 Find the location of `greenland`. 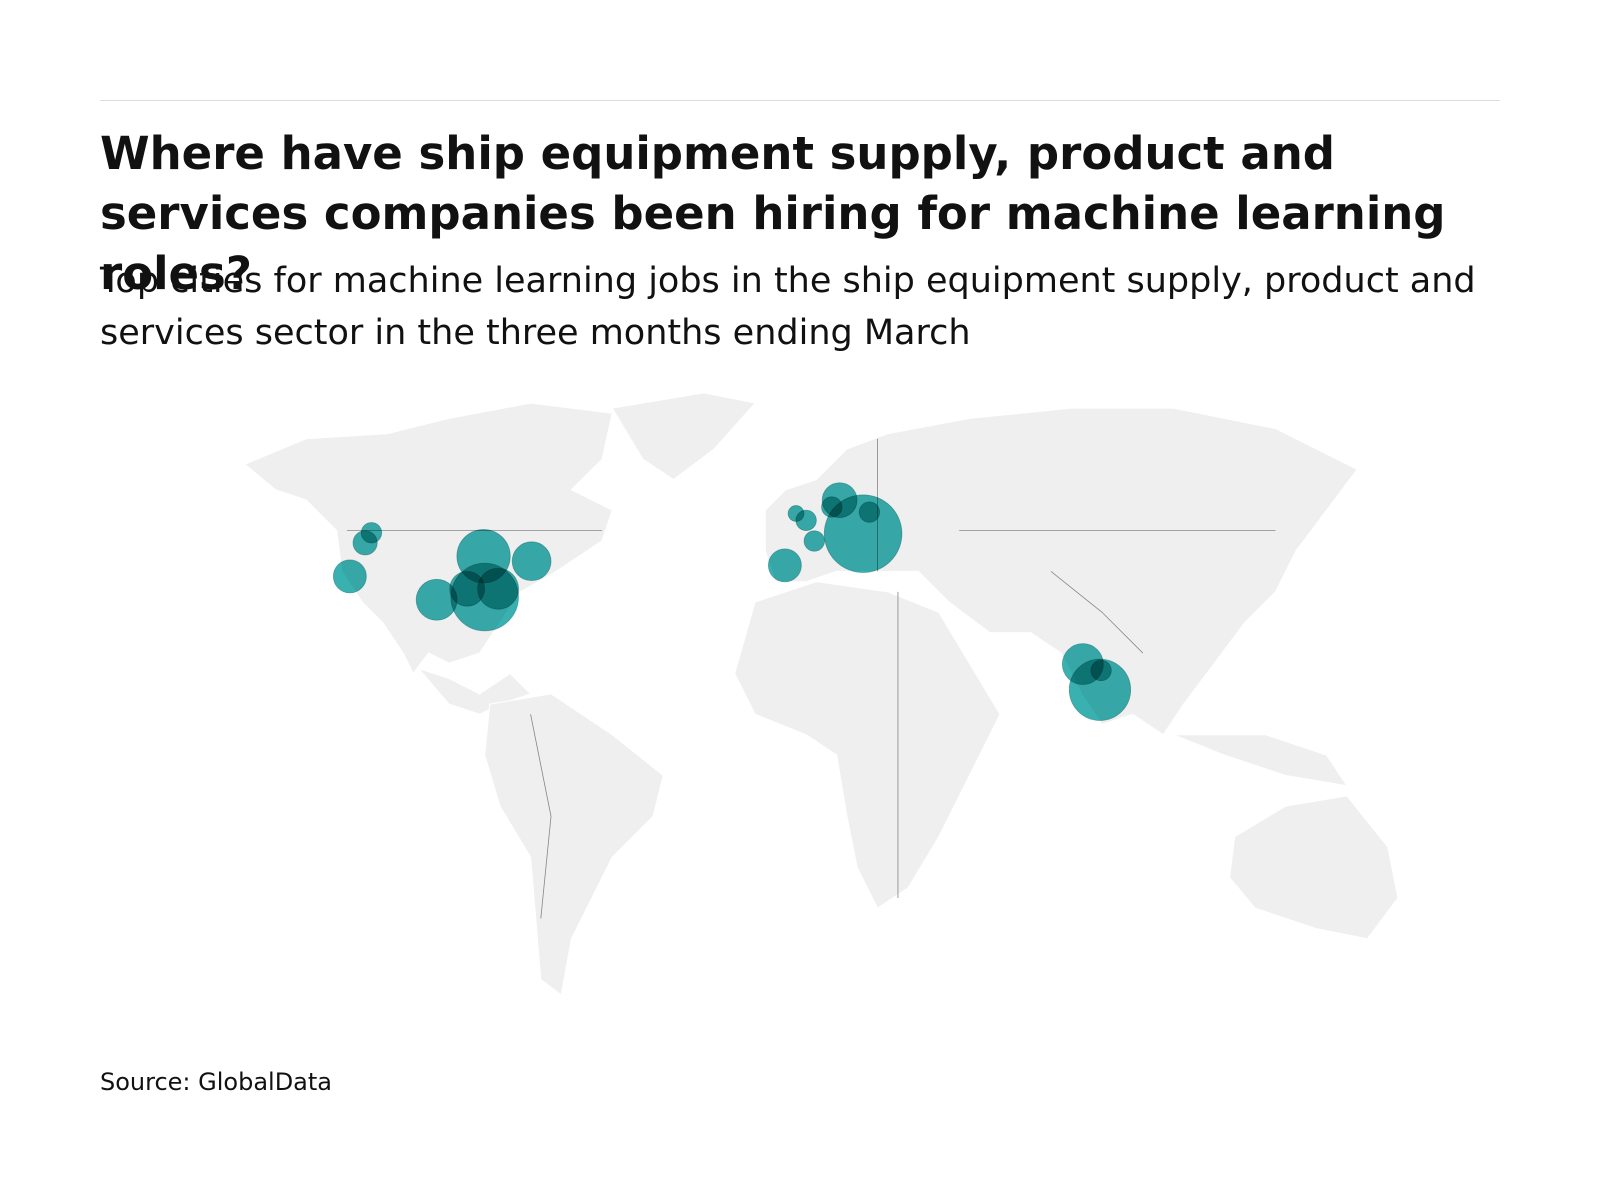

greenland is located at coordinates (684, 436).